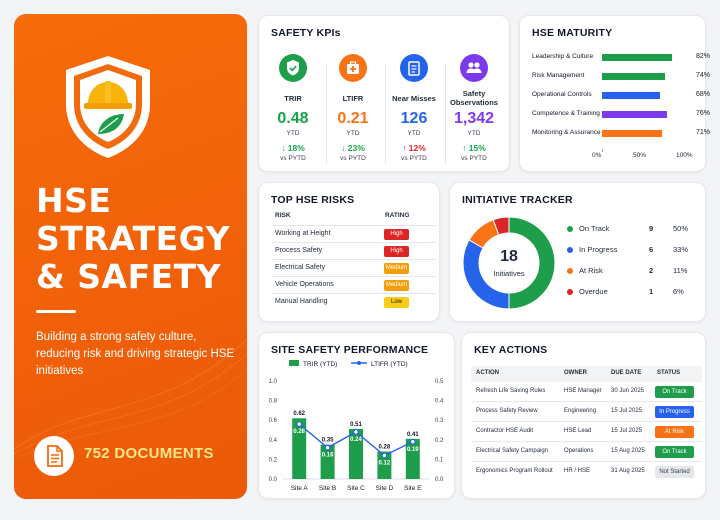  Describe the element at coordinates (626, 77) in the screenshot. I see `maturity-row: Risk Management 74%` at that location.